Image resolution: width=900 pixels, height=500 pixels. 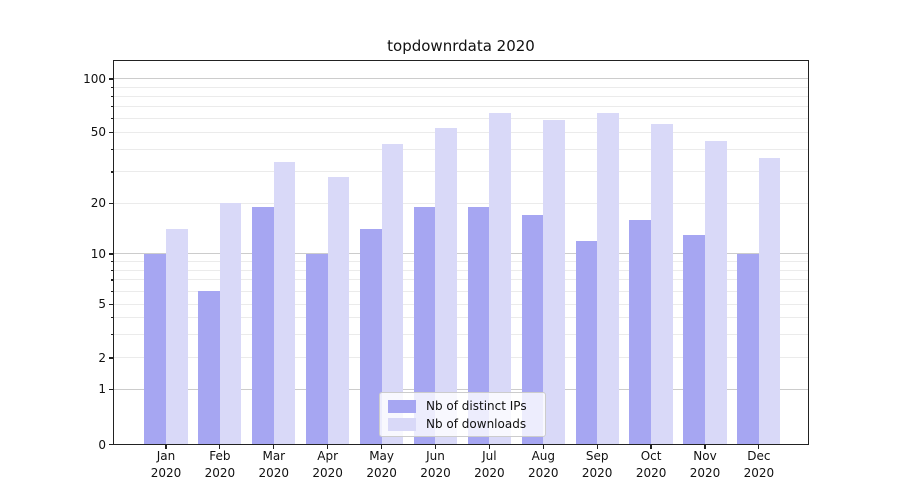 What do you see at coordinates (230, 324) in the screenshot?
I see `bar-downloads-feb` at bounding box center [230, 324].